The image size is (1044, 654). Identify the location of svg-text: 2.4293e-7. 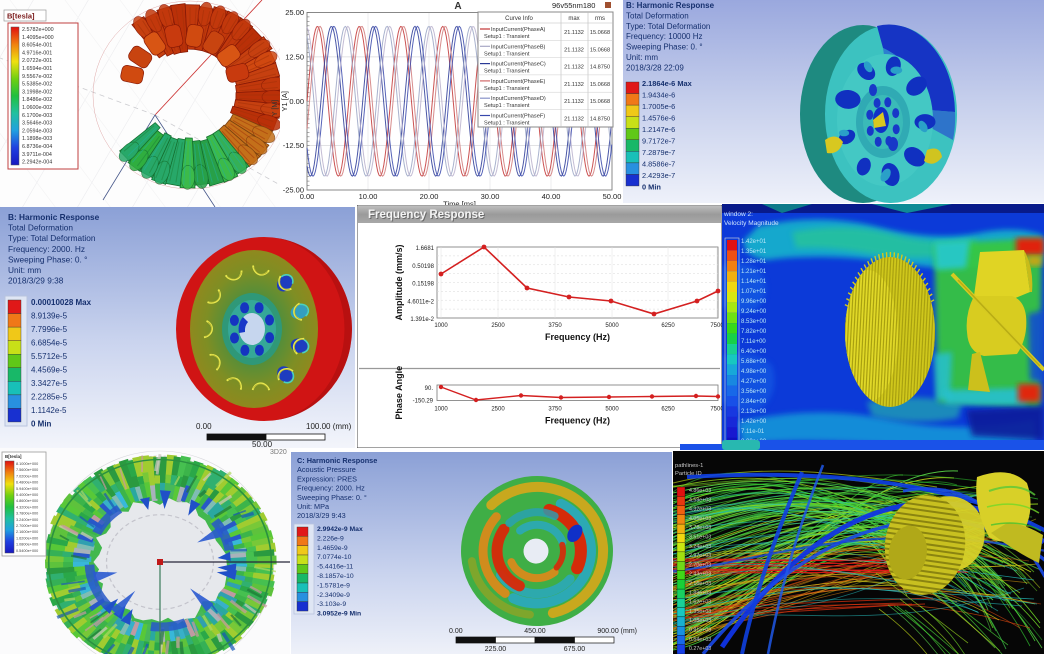
(658, 175).